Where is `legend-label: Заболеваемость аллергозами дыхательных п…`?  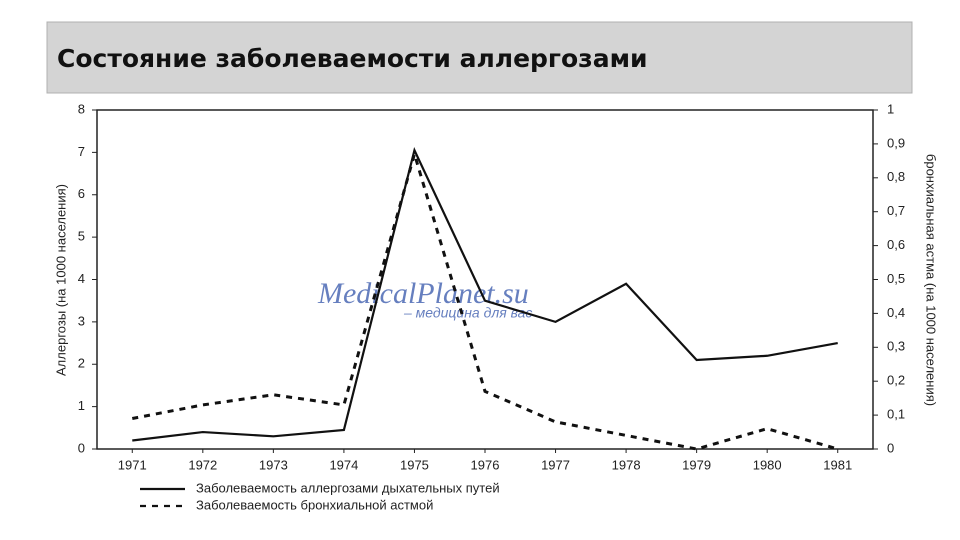 legend-label: Заболеваемость аллергозами дыхательных п… is located at coordinates (348, 487).